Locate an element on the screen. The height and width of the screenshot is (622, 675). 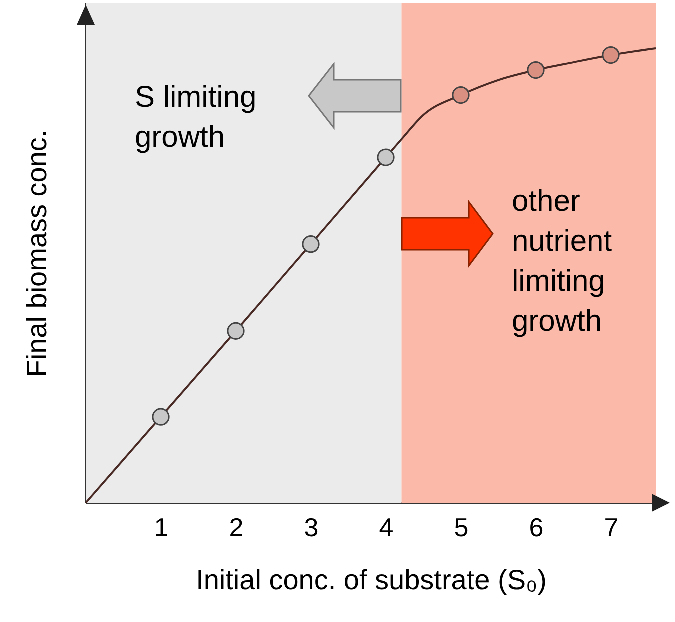
annotation: other nutrient limiting growth is located at coordinates (563, 262).